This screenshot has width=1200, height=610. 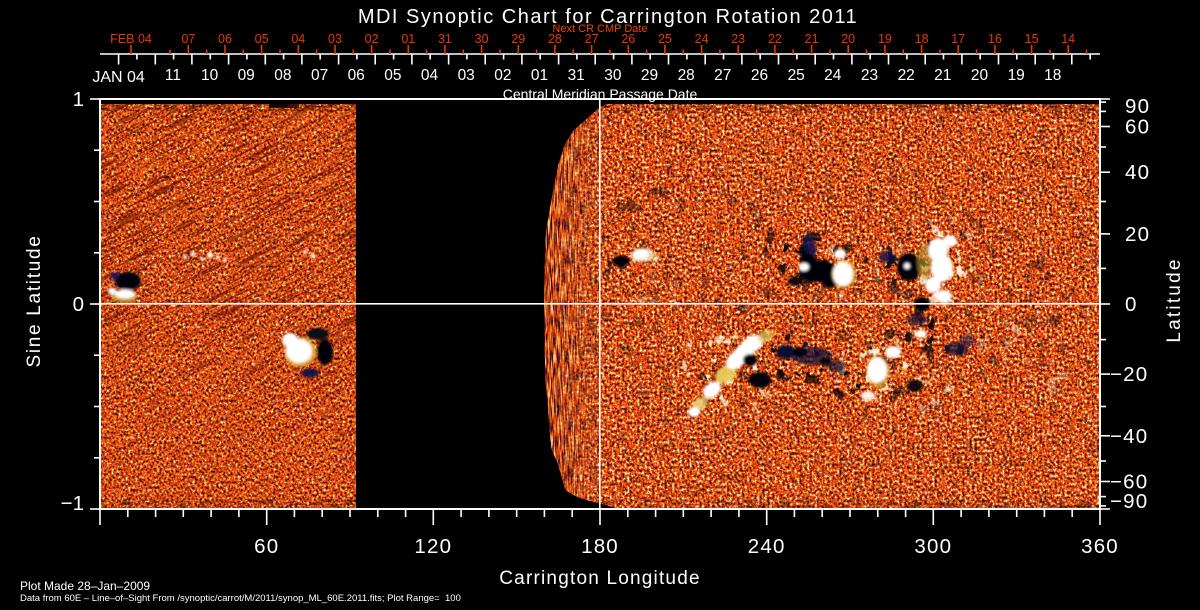 What do you see at coordinates (85, 586) in the screenshot?
I see `svg-text: Plot Made 28–Jan–2009` at bounding box center [85, 586].